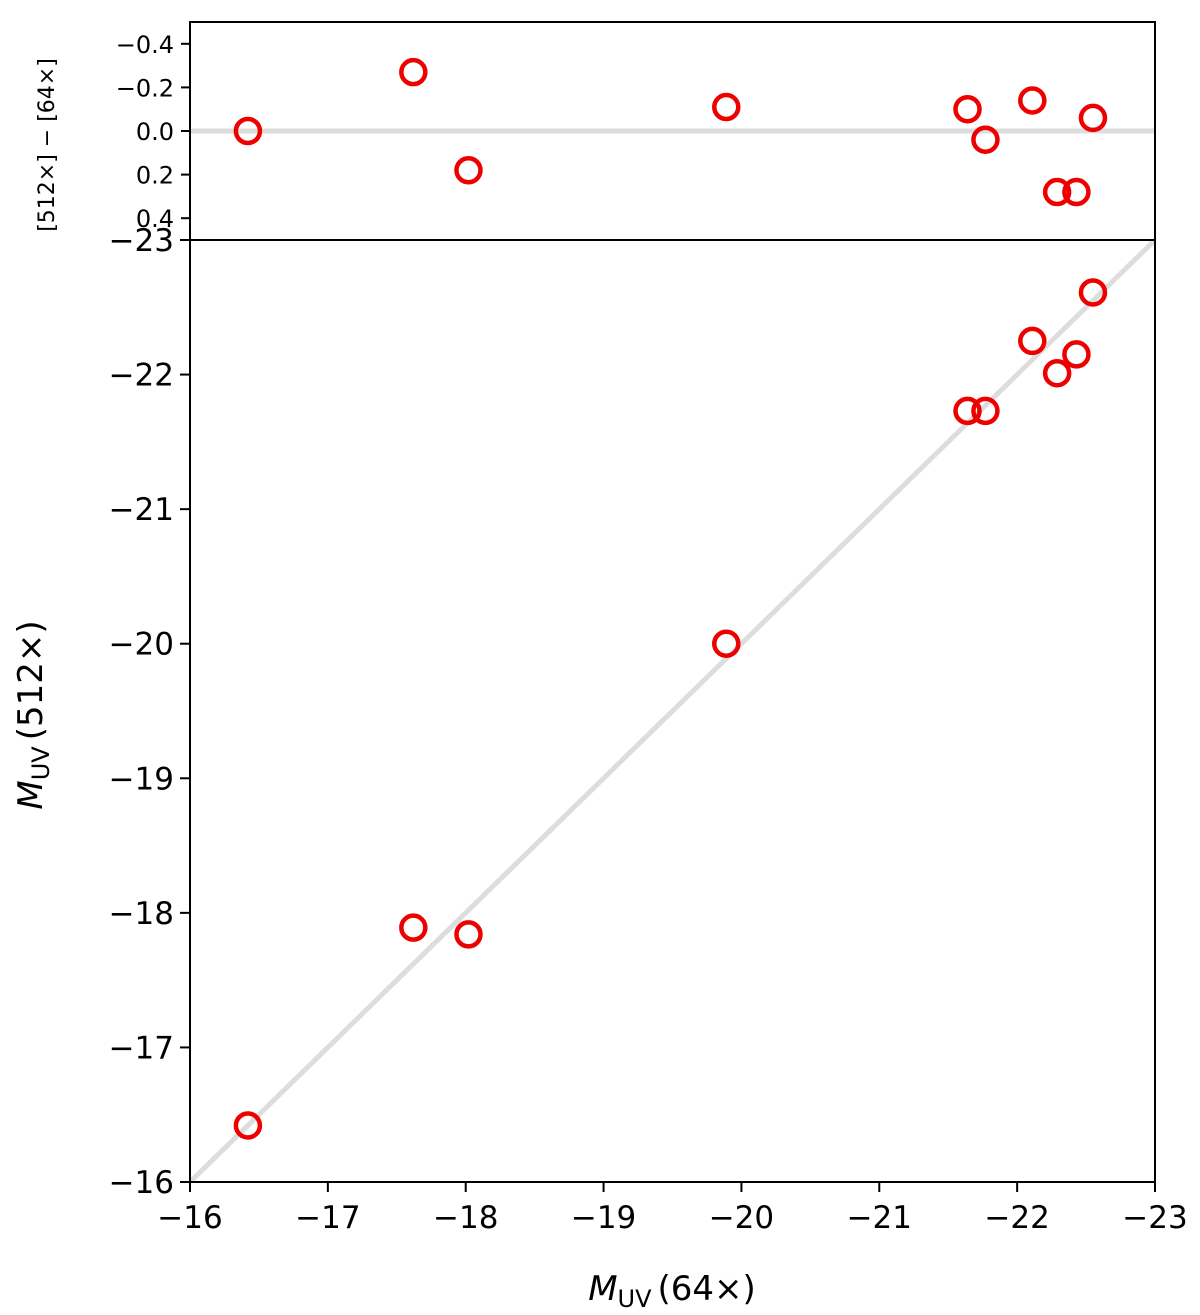 Image resolution: width=1200 pixels, height=1315 pixels. I want to click on main-x-tick-label: −23, so click(1154, 1218).